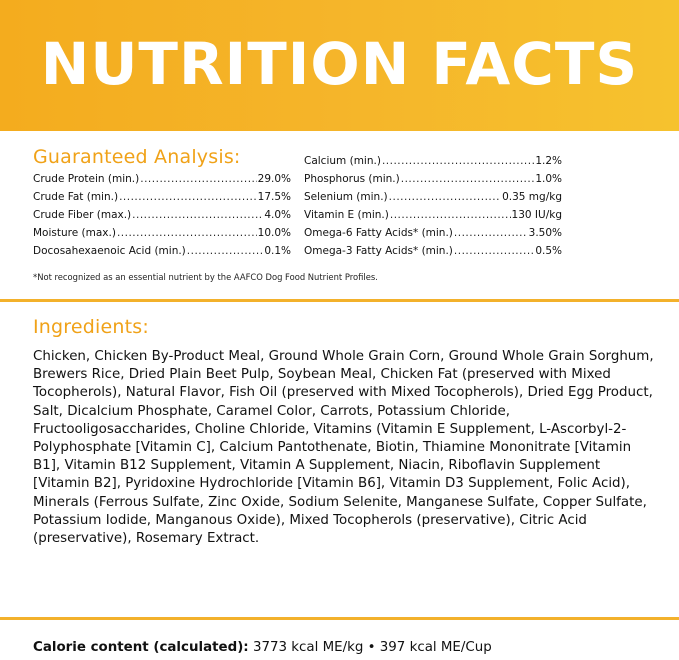 The image size is (679, 660). I want to click on analysis-label: Vitamin E (min.), so click(346, 215).